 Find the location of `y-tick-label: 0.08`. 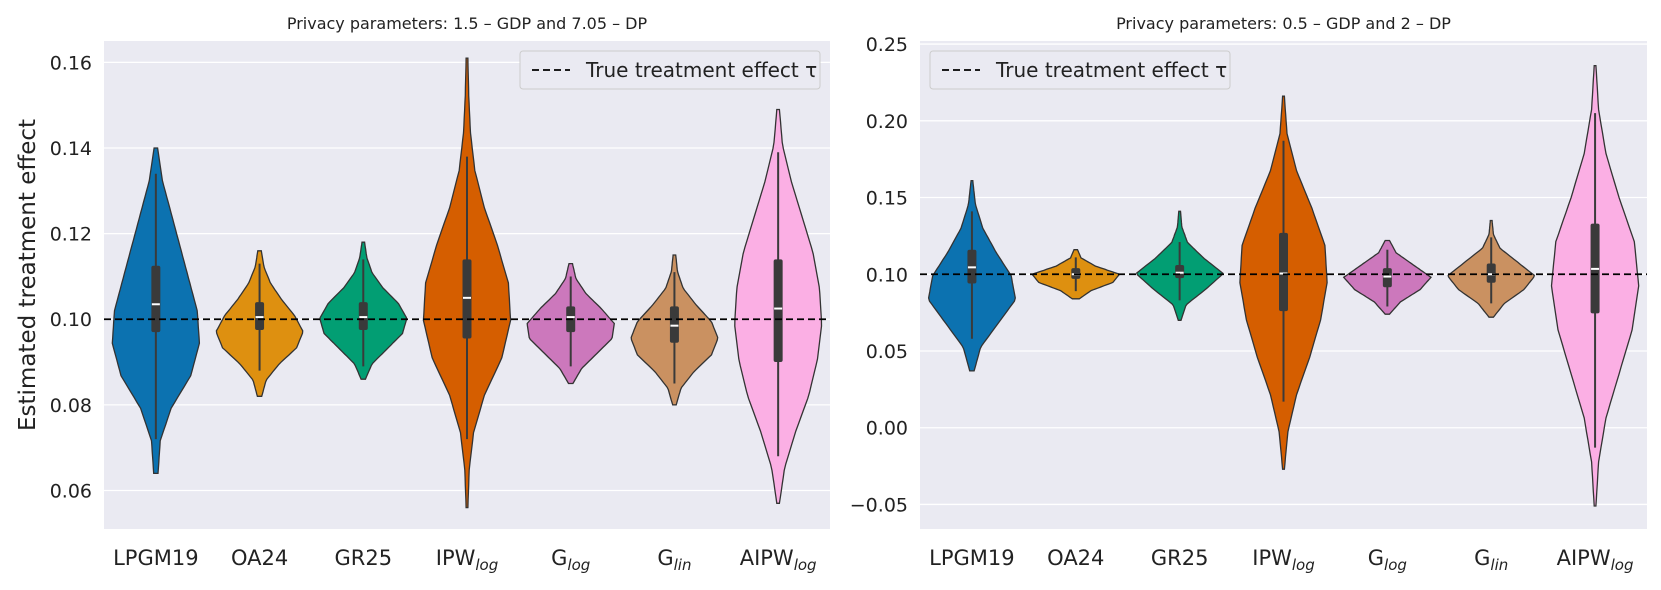

y-tick-label: 0.08 is located at coordinates (71, 406).